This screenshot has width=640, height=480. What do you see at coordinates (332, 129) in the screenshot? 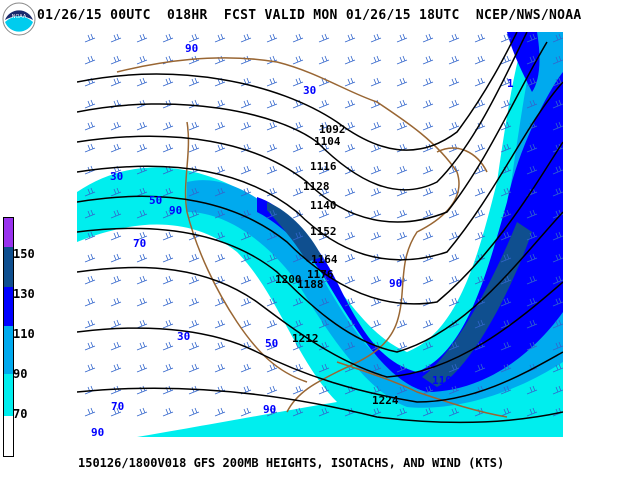
I see `contour-label: 1092` at bounding box center [332, 129].